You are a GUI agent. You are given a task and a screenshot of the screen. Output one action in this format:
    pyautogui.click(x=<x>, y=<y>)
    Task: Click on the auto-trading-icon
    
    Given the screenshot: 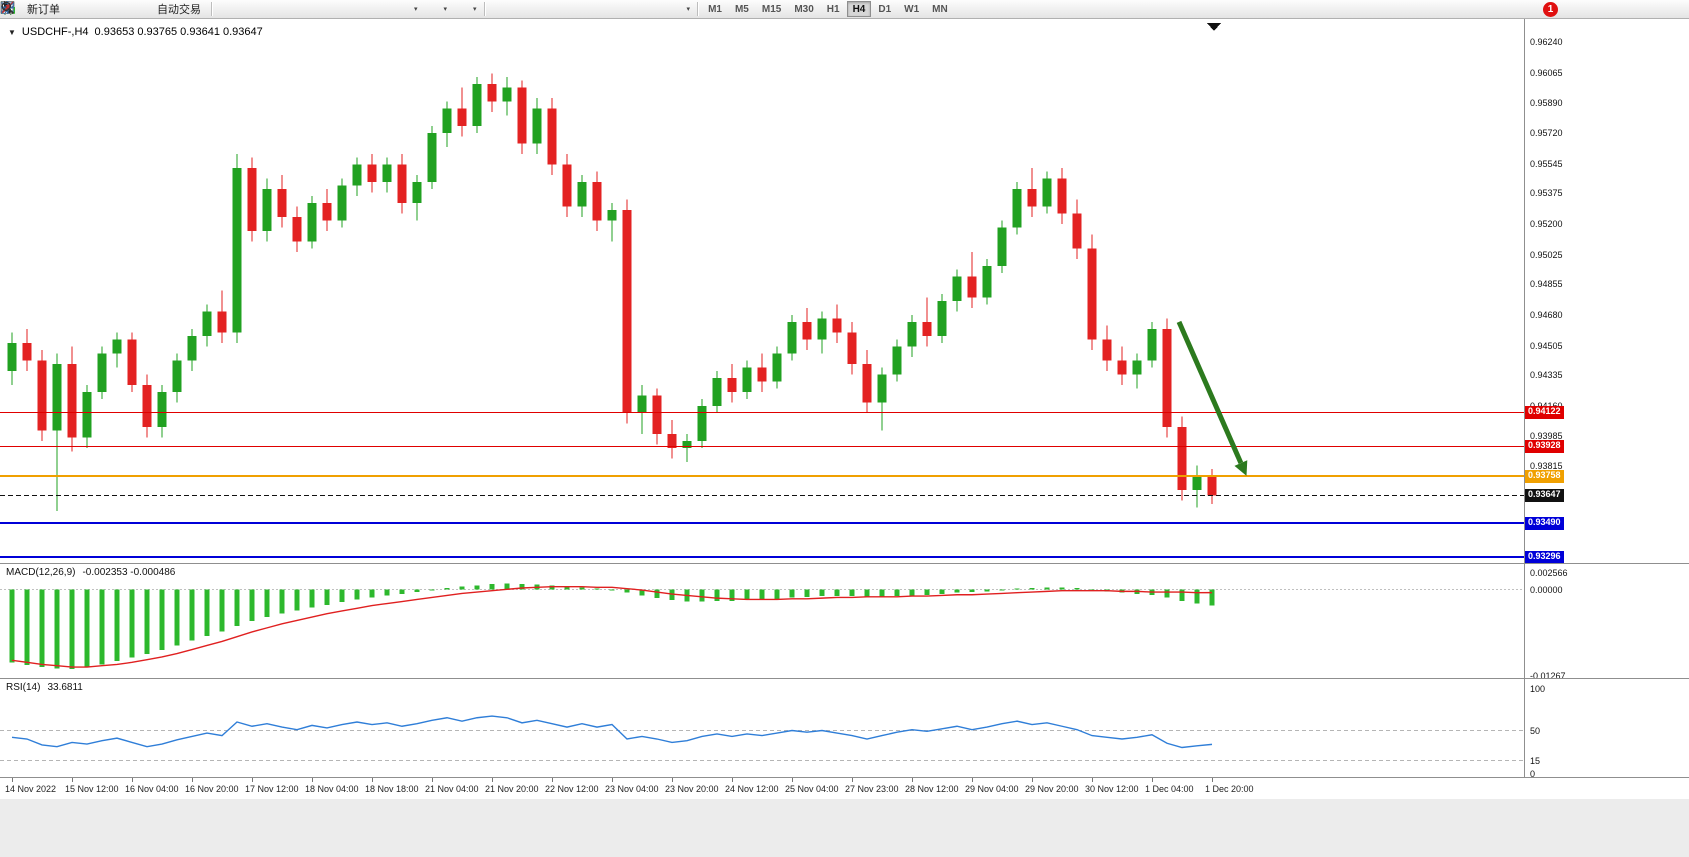 What is the action you would take?
    pyautogui.click(x=77, y=9)
    